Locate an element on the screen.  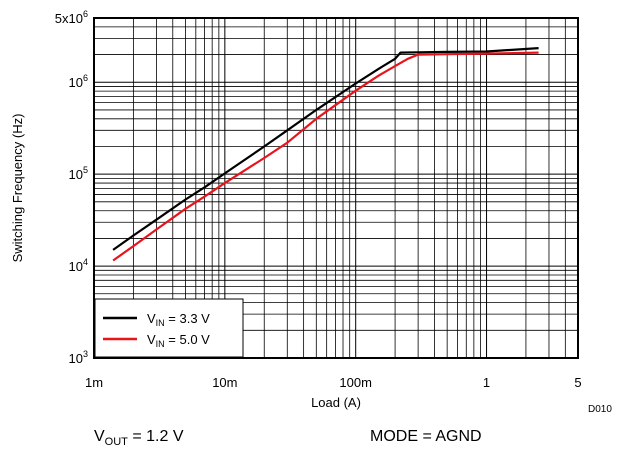
caption-vout-value: = 1.2 V is located at coordinates (155, 436).